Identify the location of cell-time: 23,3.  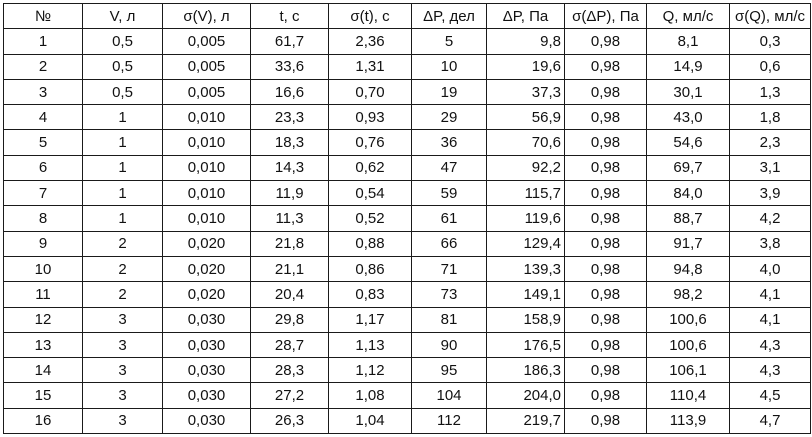
(289, 117).